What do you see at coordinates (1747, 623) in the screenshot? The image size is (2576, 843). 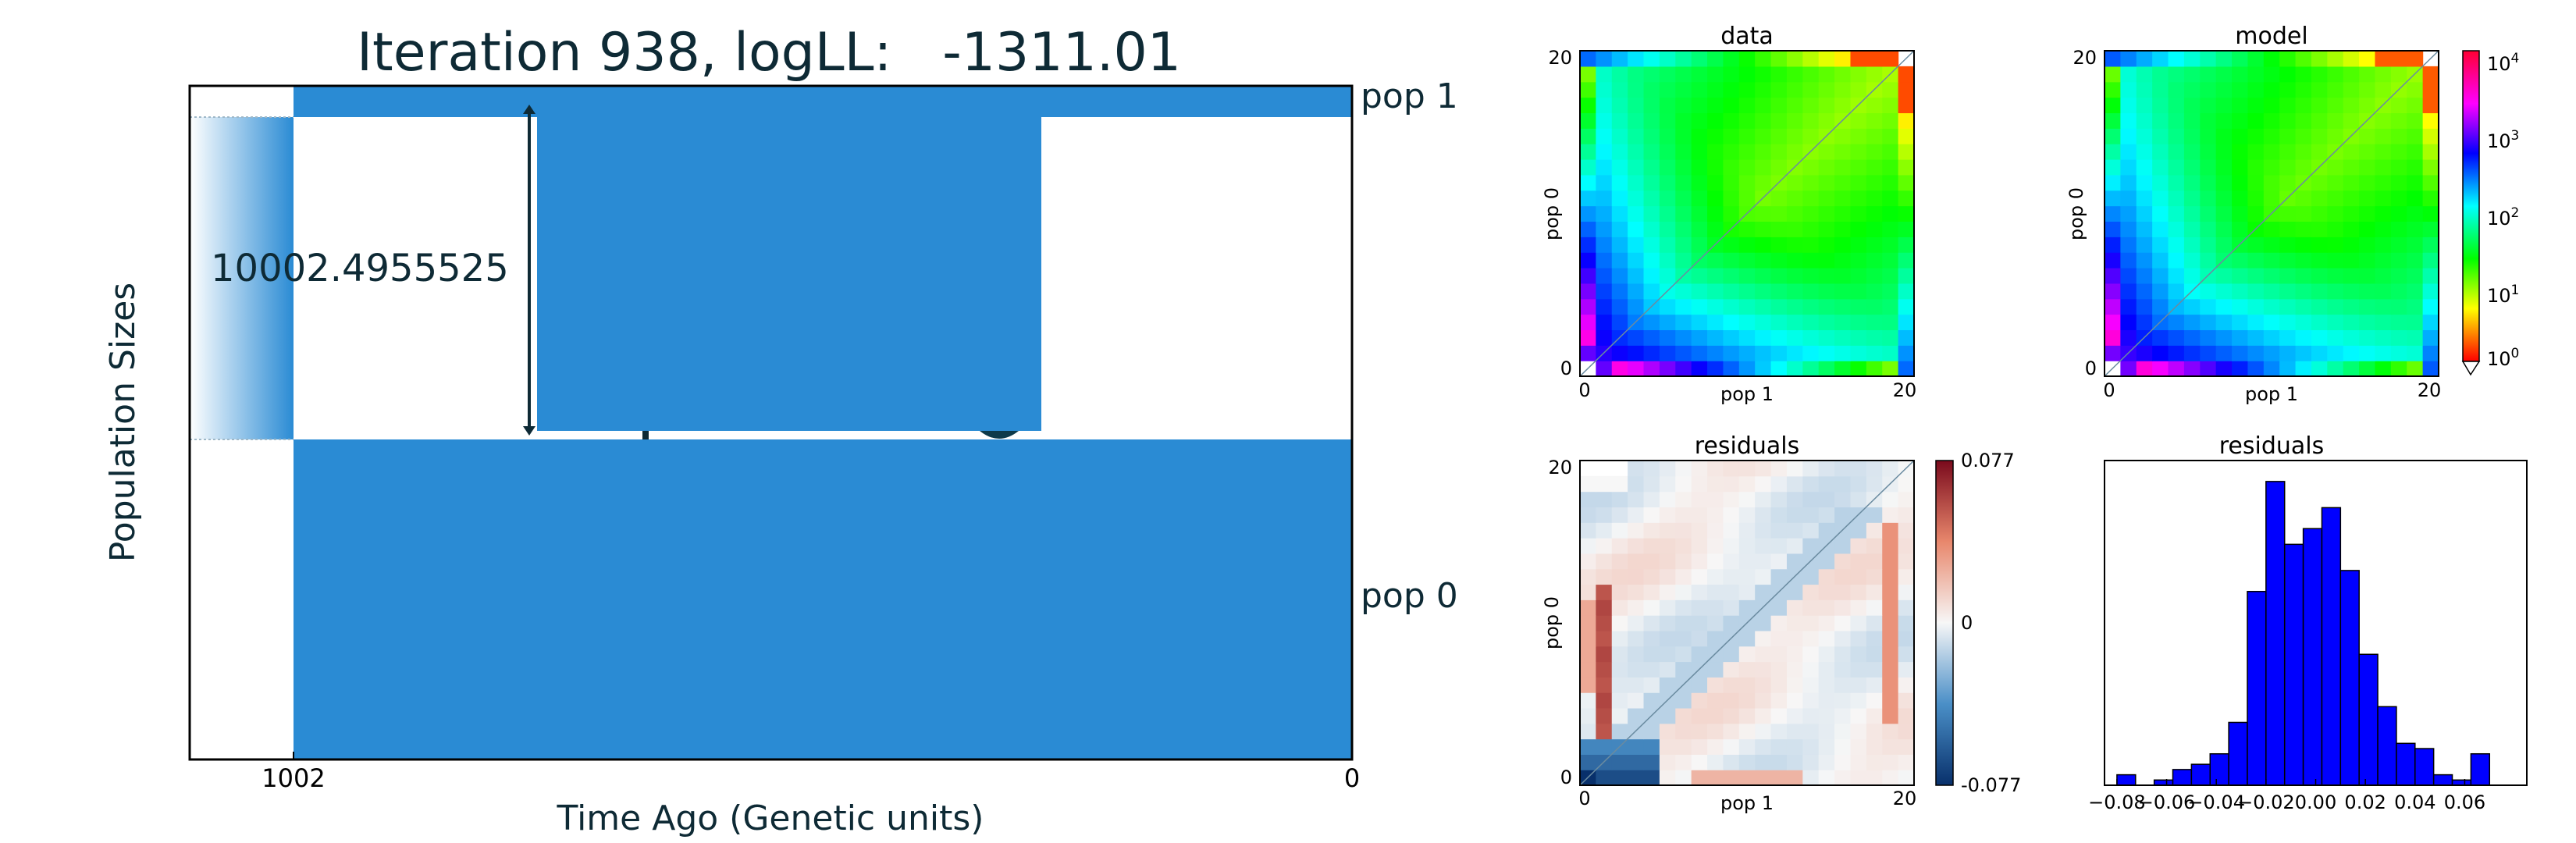 I see `diagonal-line` at bounding box center [1747, 623].